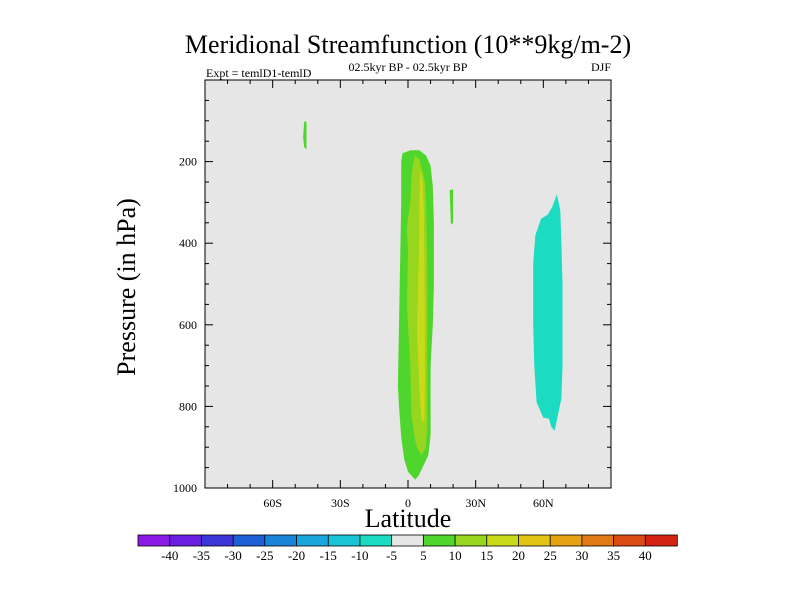 This screenshot has width=800, height=600. What do you see at coordinates (259, 73) in the screenshot?
I see `left-label: Expt = temlD1-temlD` at bounding box center [259, 73].